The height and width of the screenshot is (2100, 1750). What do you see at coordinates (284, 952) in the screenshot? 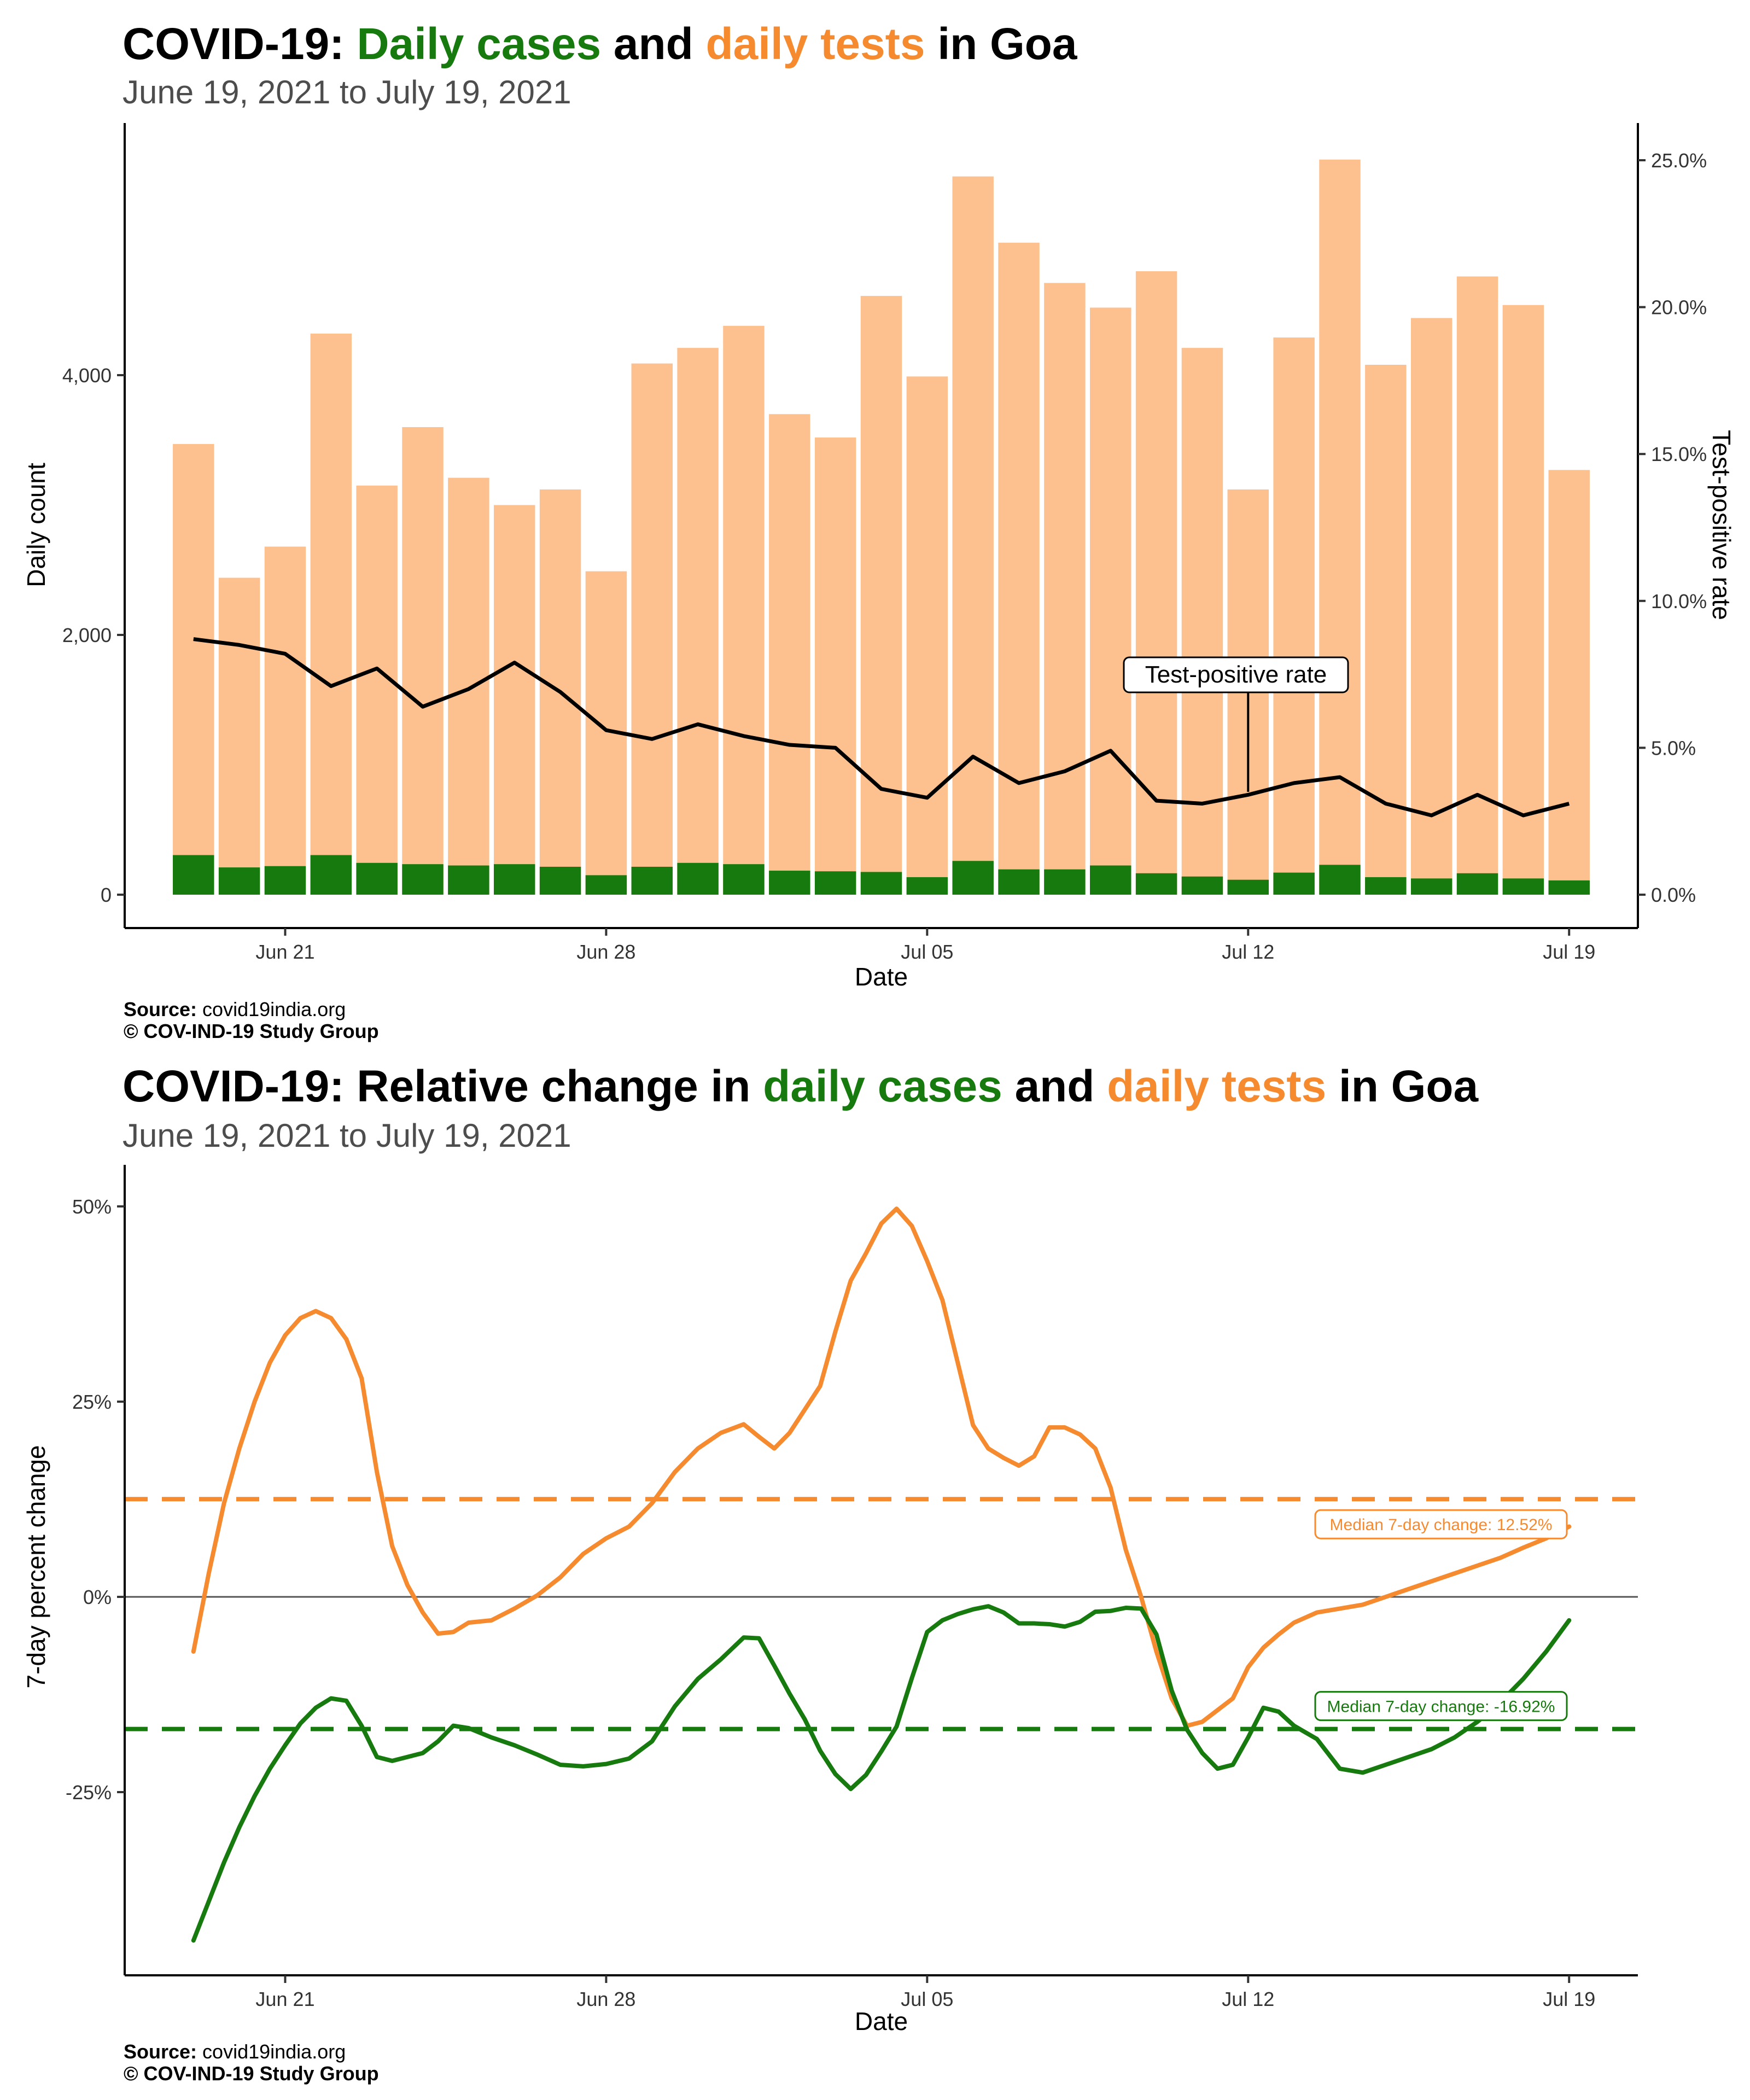
I see `x-tick-label: Jun 21` at bounding box center [284, 952].